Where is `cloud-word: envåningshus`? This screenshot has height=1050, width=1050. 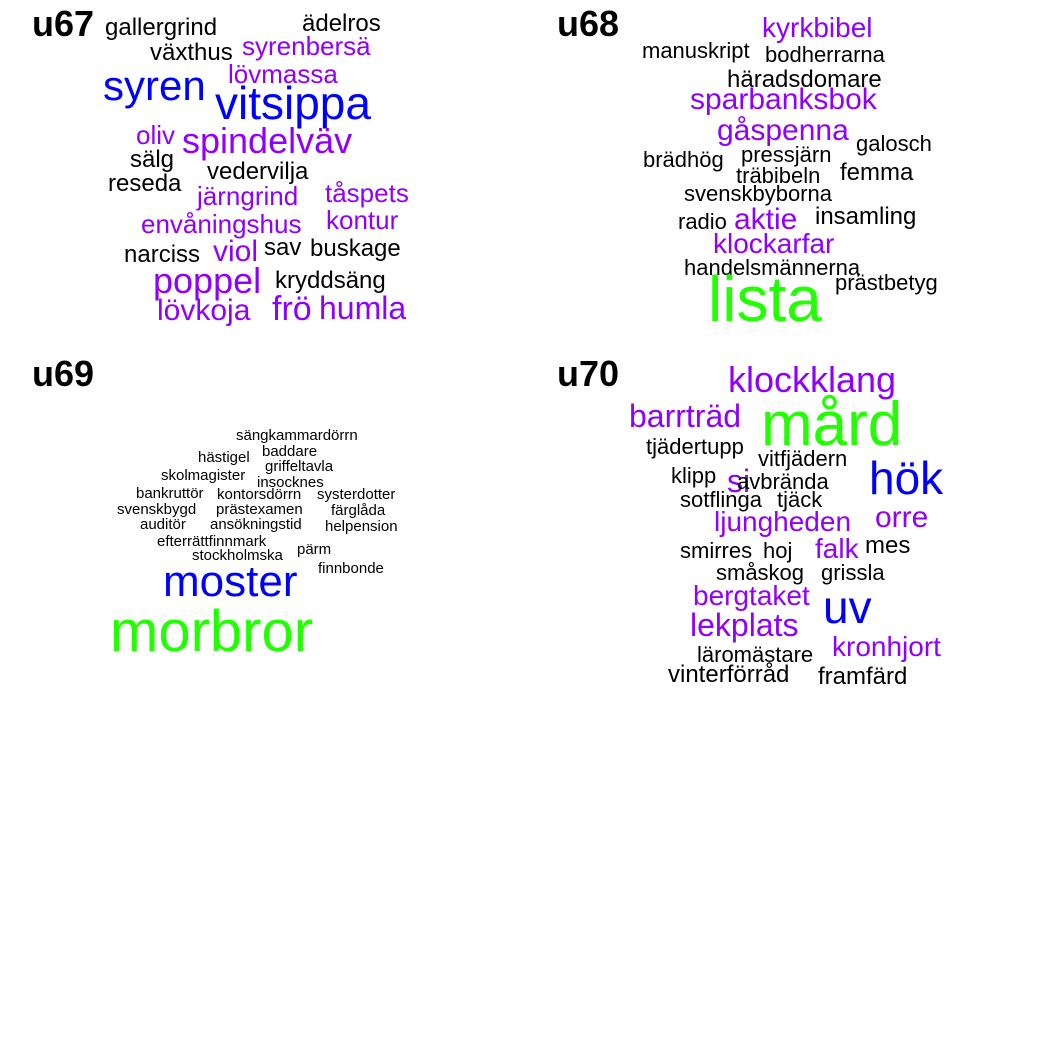
cloud-word: envåningshus is located at coordinates (221, 224).